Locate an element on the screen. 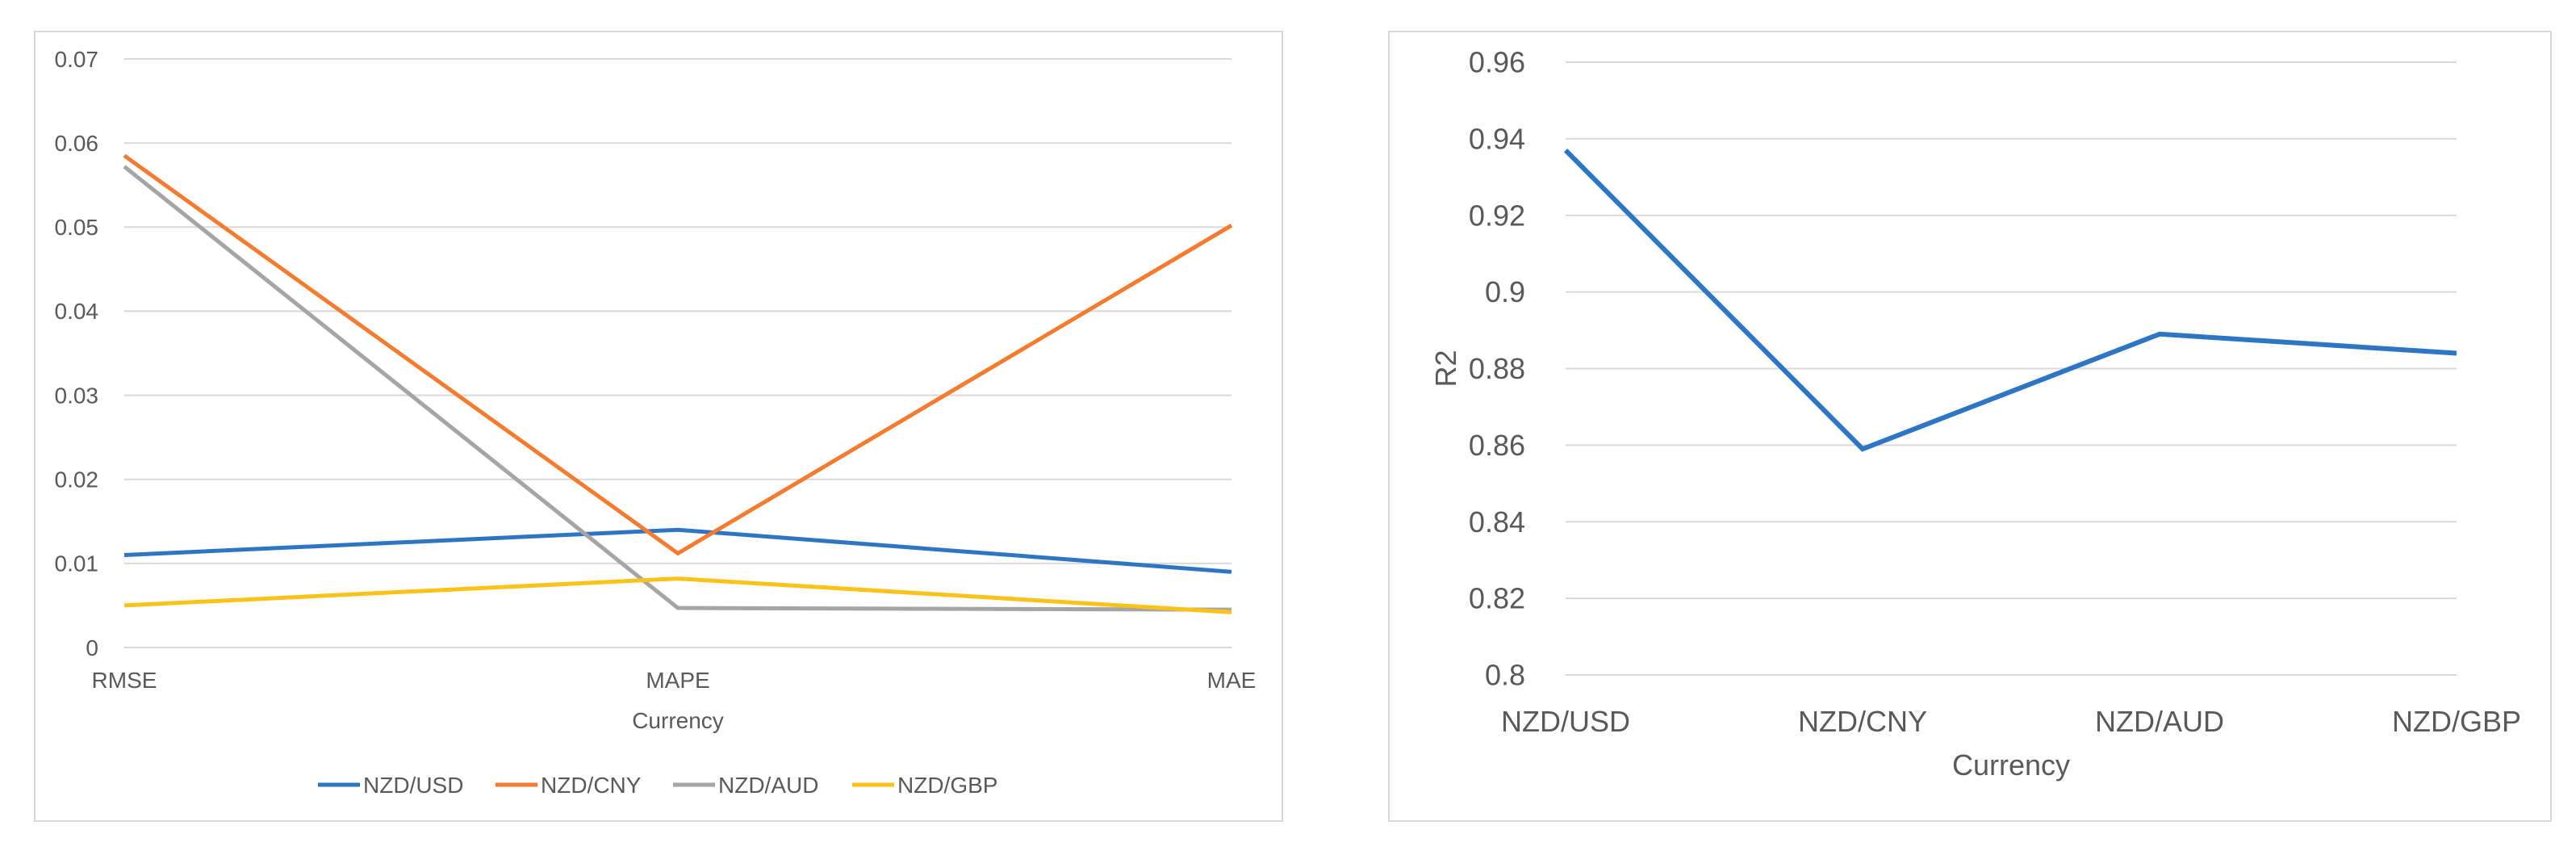  legend-label: NZD/USD is located at coordinates (413, 786).